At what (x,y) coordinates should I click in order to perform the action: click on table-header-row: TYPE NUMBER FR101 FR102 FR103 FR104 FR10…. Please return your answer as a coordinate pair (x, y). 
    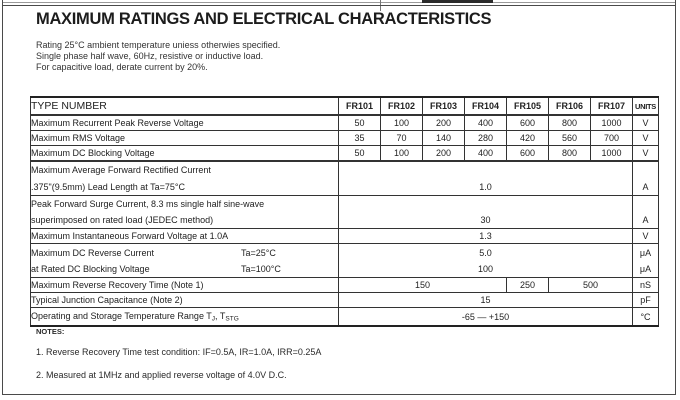
    Looking at the image, I should click on (344, 106).